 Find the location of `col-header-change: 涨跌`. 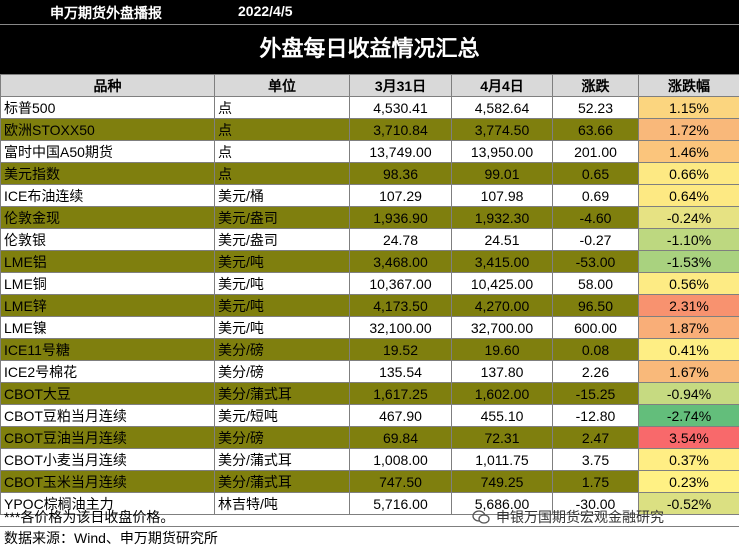

col-header-change: 涨跌 is located at coordinates (596, 86).